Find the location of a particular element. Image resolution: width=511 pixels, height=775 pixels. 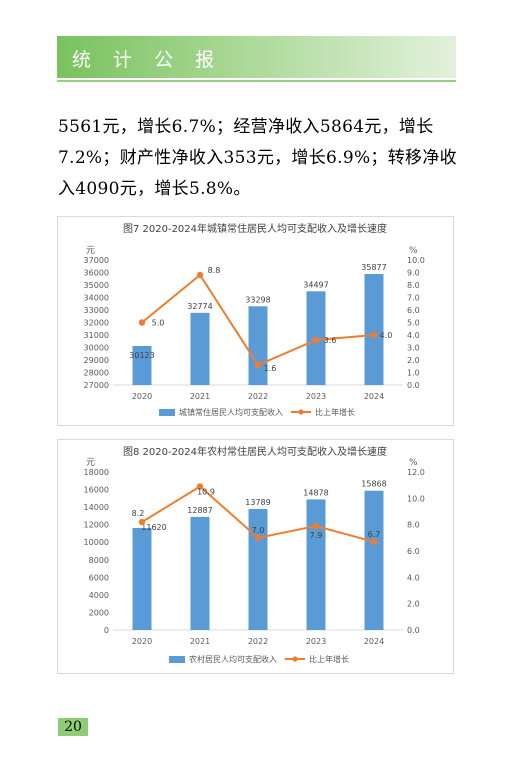

body-line: 7.2%；财产性净收入353元，增长6.9%；转移净收 is located at coordinates (257, 158).